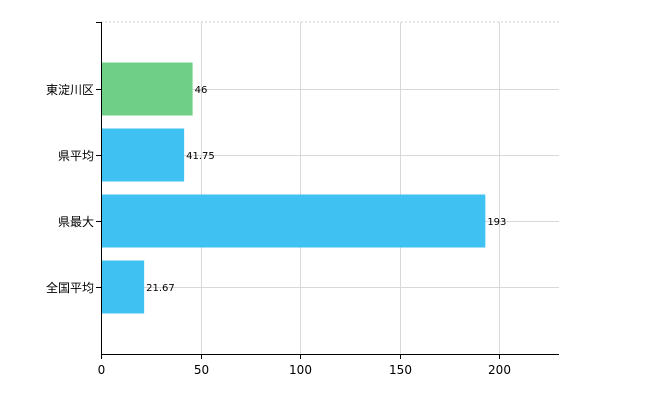 Image resolution: width=650 pixels, height=400 pixels. Describe the element at coordinates (496, 222) in the screenshot. I see `data-label: 193` at that location.